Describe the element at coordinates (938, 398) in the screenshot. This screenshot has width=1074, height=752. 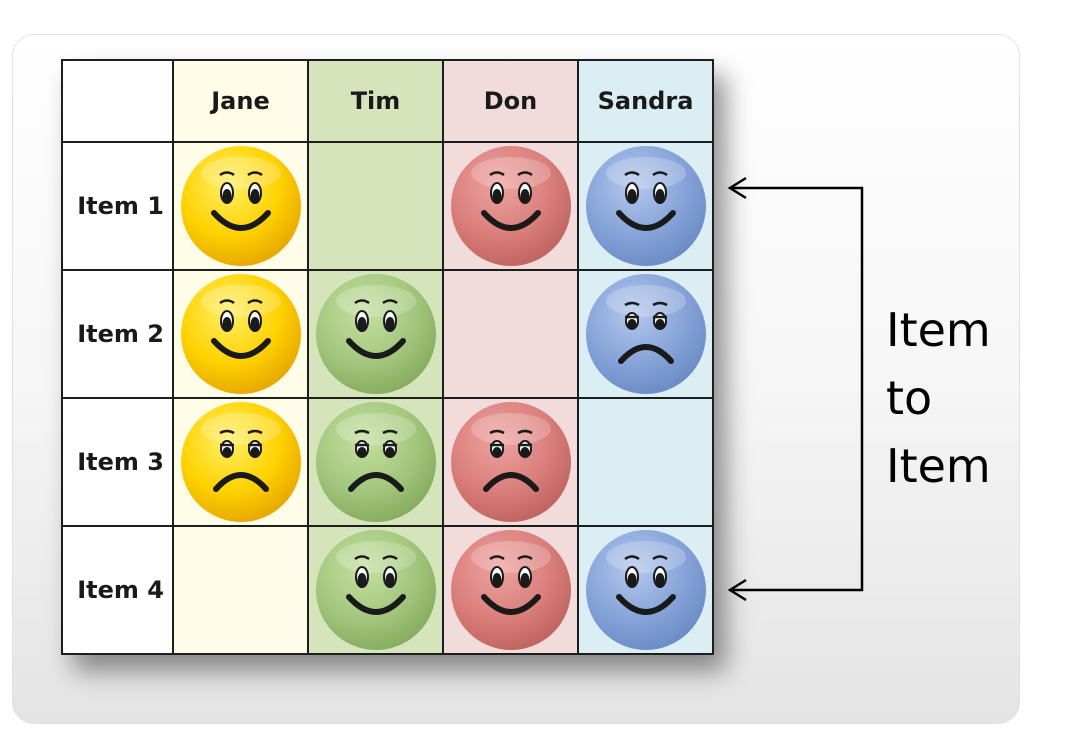
I see `item-to-item-label: Item to Item` at that location.